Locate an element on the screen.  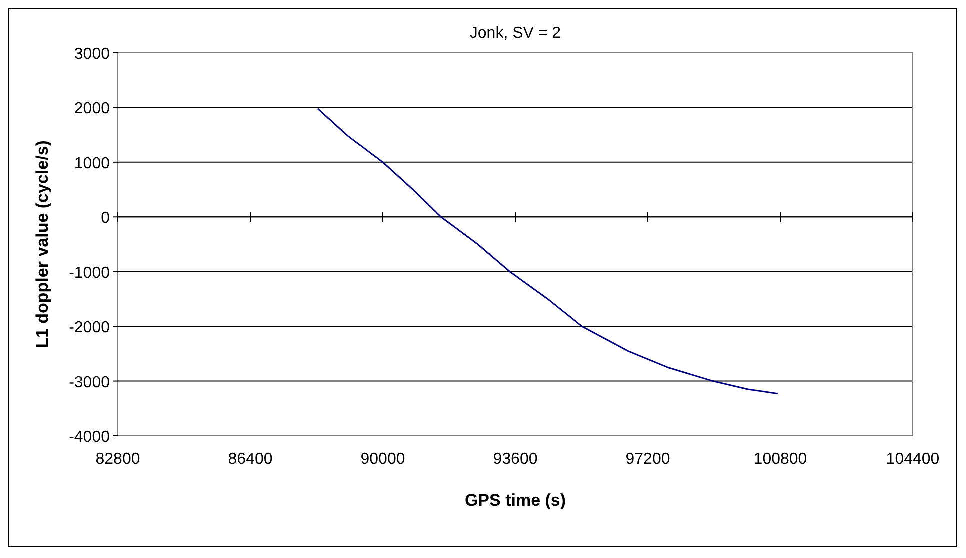
x-axis-title: GPS time (s) is located at coordinates (515, 500).